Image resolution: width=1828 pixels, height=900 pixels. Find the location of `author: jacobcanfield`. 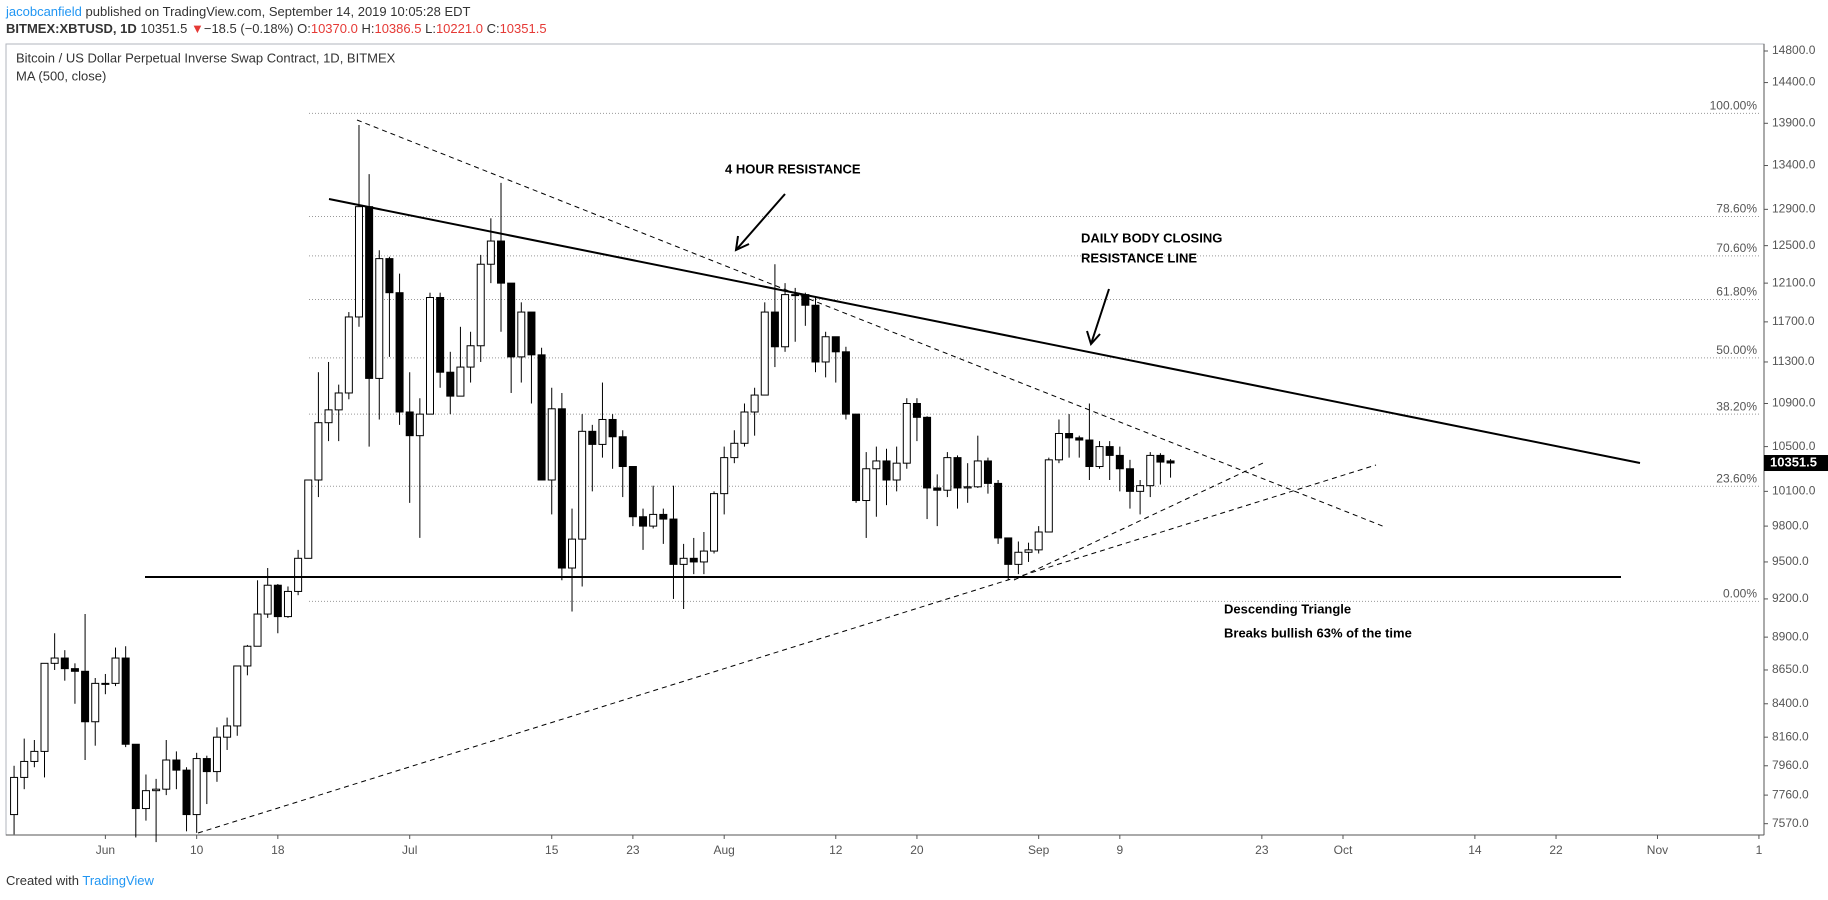

author: jacobcanfield is located at coordinates (43, 11).